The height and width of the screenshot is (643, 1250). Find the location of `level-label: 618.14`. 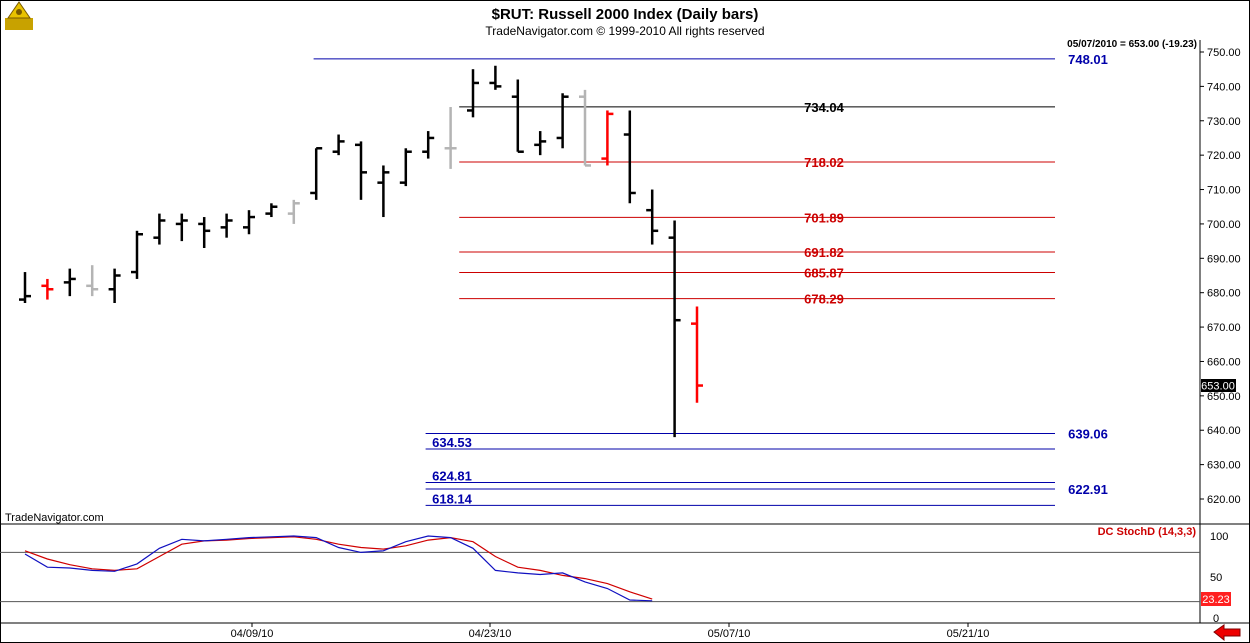

level-label: 618.14 is located at coordinates (452, 498).